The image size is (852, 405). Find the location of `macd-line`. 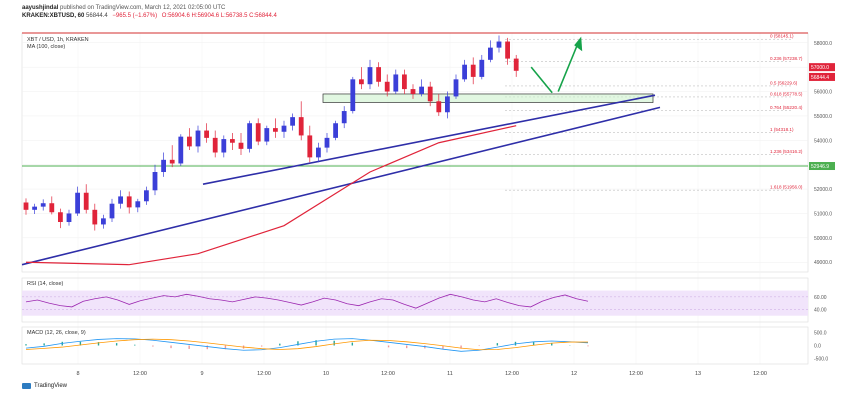

macd-line is located at coordinates (307, 345).